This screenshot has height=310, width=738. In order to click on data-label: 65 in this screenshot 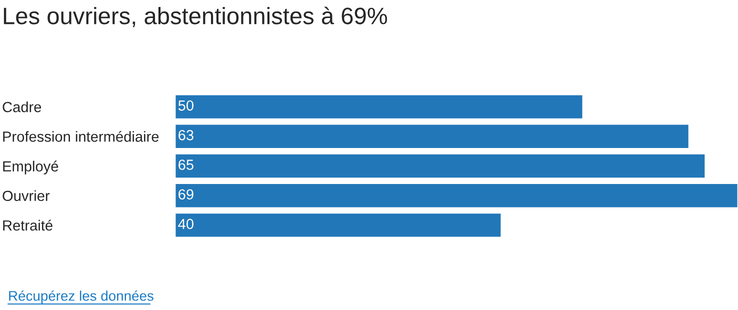, I will do `click(186, 165)`.